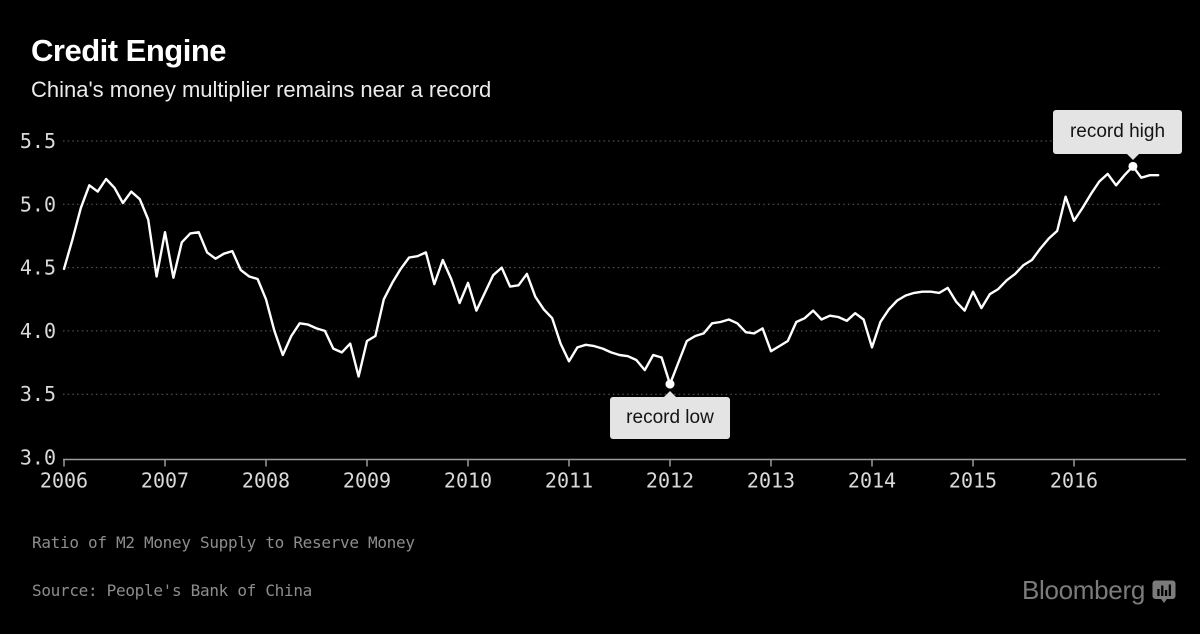 Image resolution: width=1200 pixels, height=634 pixels. What do you see at coordinates (38, 331) in the screenshot?
I see `y-axis-label-4.0: 4.0` at bounding box center [38, 331].